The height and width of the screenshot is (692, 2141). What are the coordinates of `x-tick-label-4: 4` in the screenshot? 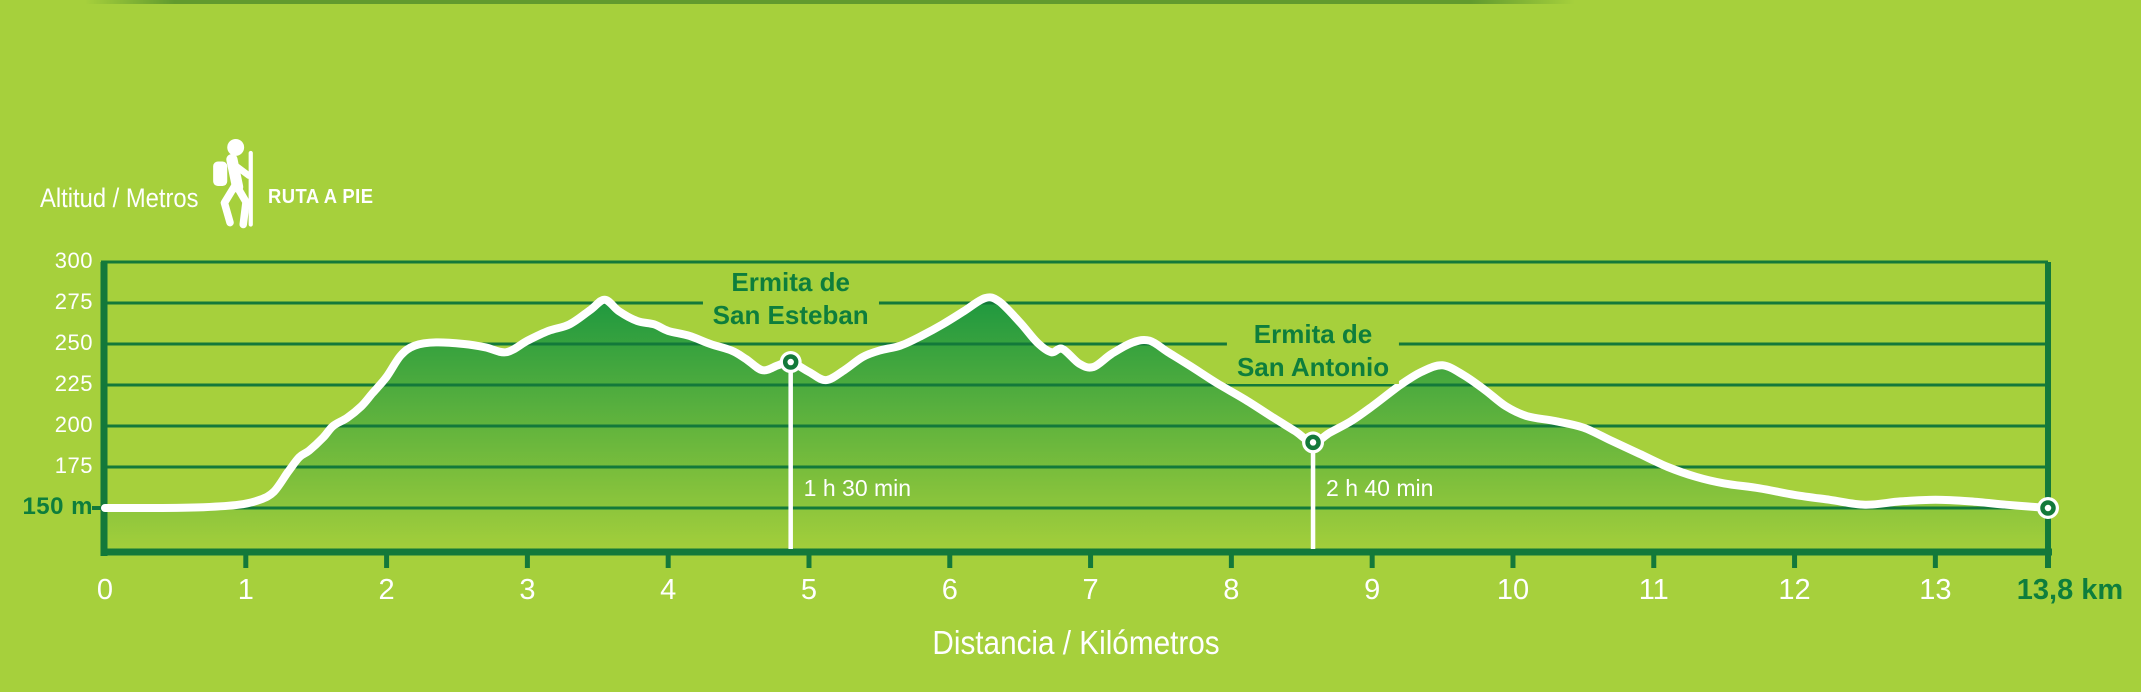 It's located at (668, 590).